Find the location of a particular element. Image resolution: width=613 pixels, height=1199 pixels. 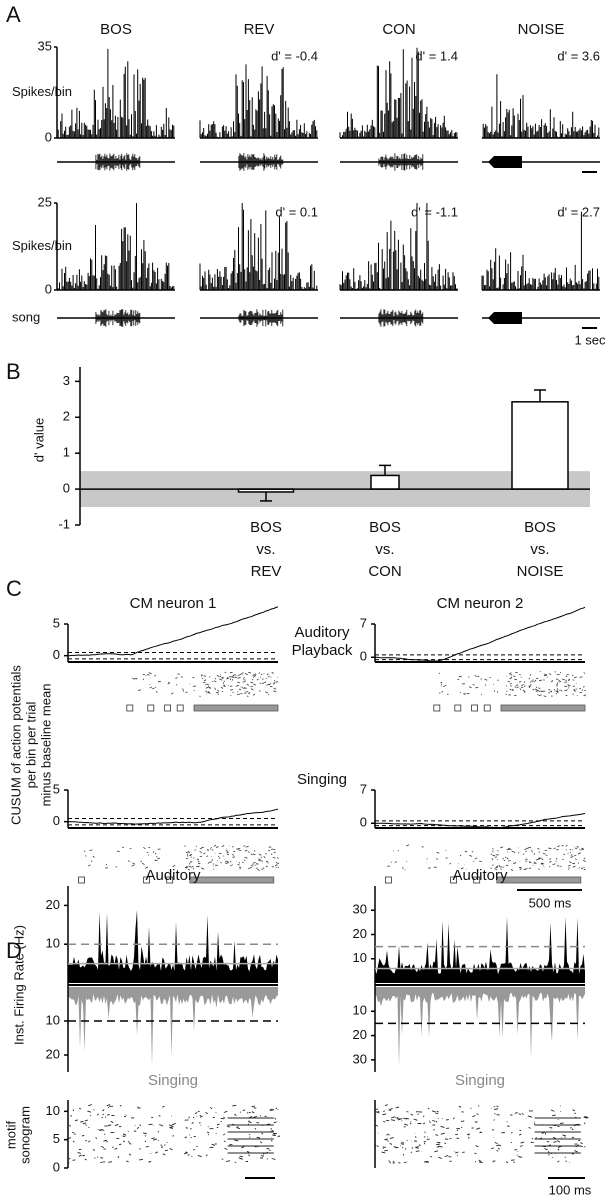

upper-label: Auditory is located at coordinates (480, 875).